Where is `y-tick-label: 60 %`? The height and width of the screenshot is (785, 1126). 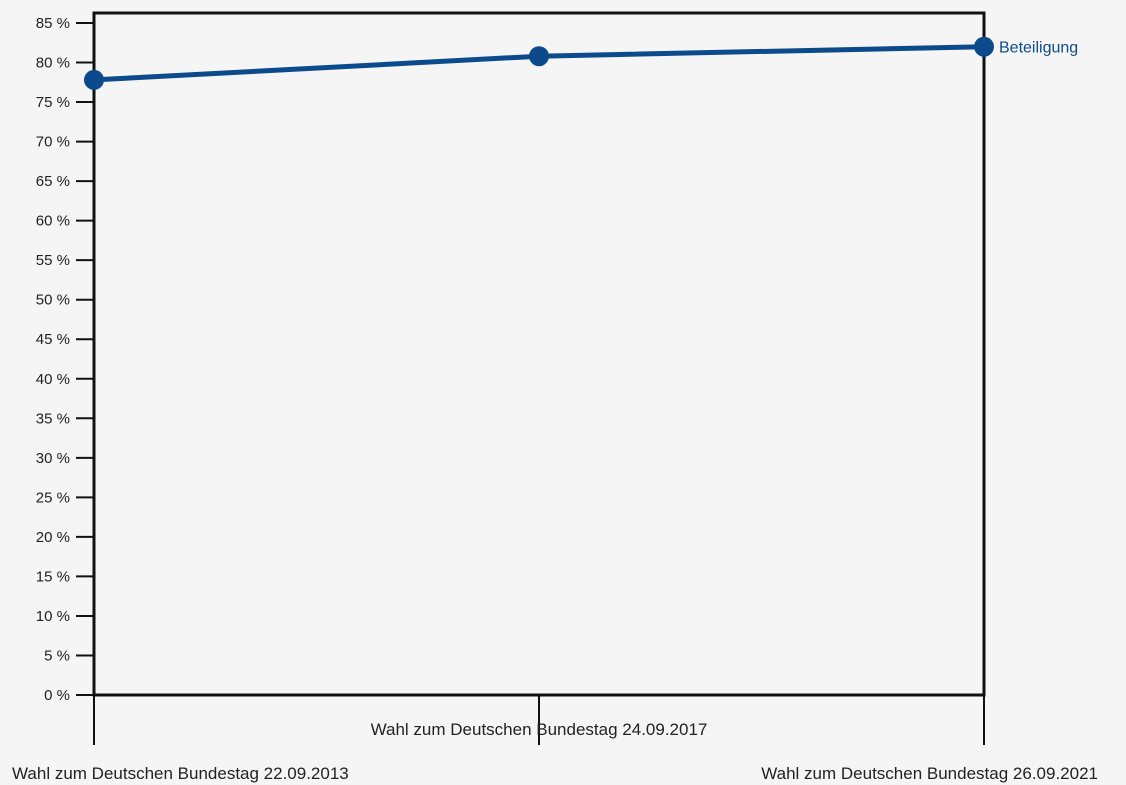
y-tick-label: 60 % is located at coordinates (53, 221).